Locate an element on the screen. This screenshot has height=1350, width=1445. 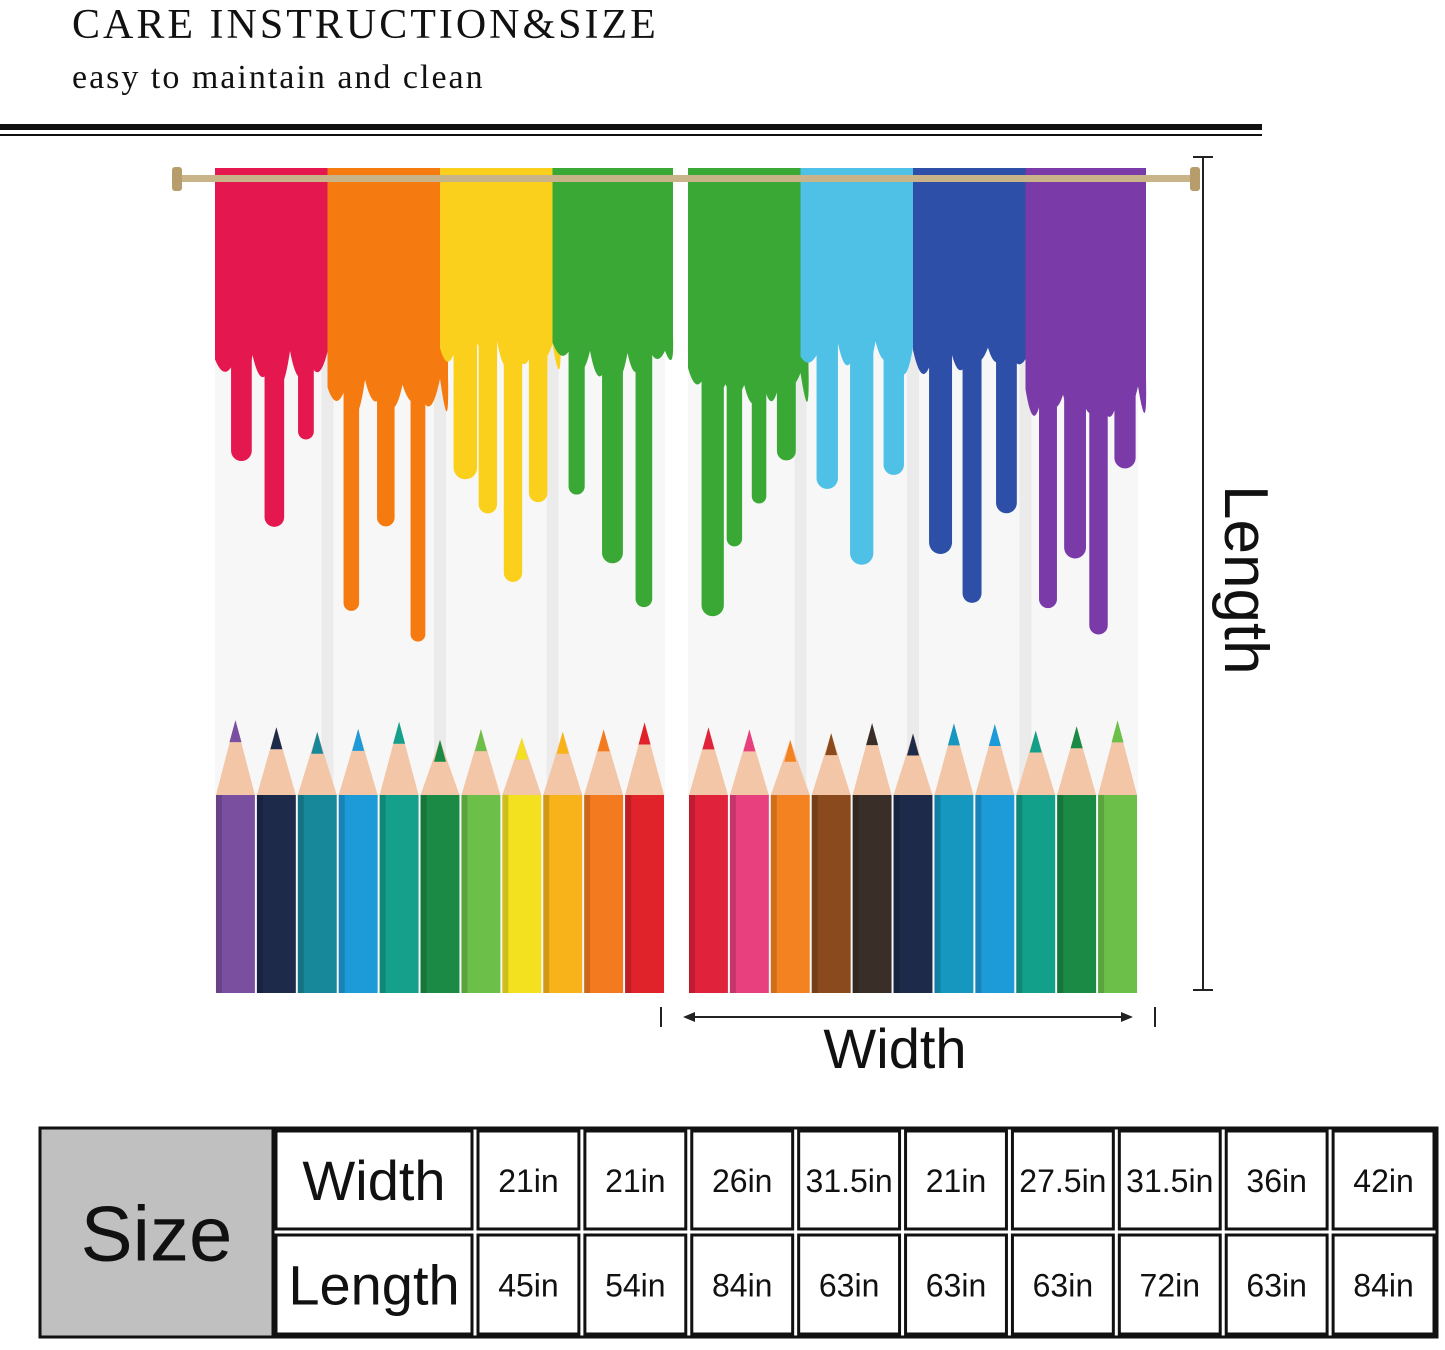
table-cell-text: 36in is located at coordinates (1276, 1181).